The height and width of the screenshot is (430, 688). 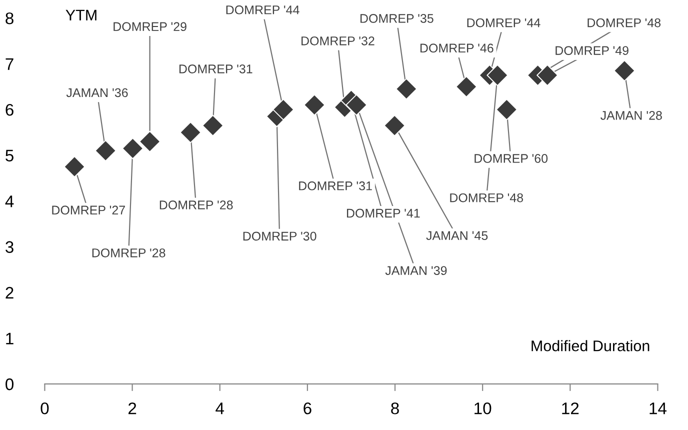 I want to click on annotation: JAMAN '45, so click(x=457, y=235).